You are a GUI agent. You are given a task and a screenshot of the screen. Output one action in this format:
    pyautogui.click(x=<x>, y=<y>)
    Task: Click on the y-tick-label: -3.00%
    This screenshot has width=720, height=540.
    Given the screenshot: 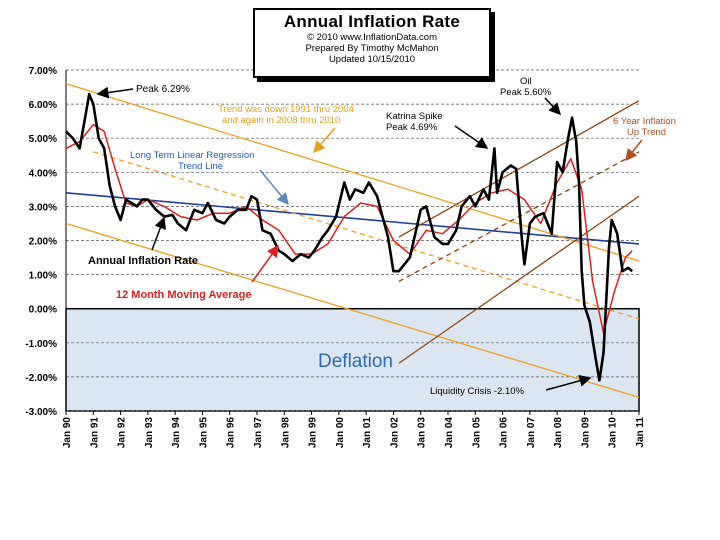 What is the action you would take?
    pyautogui.click(x=41, y=412)
    